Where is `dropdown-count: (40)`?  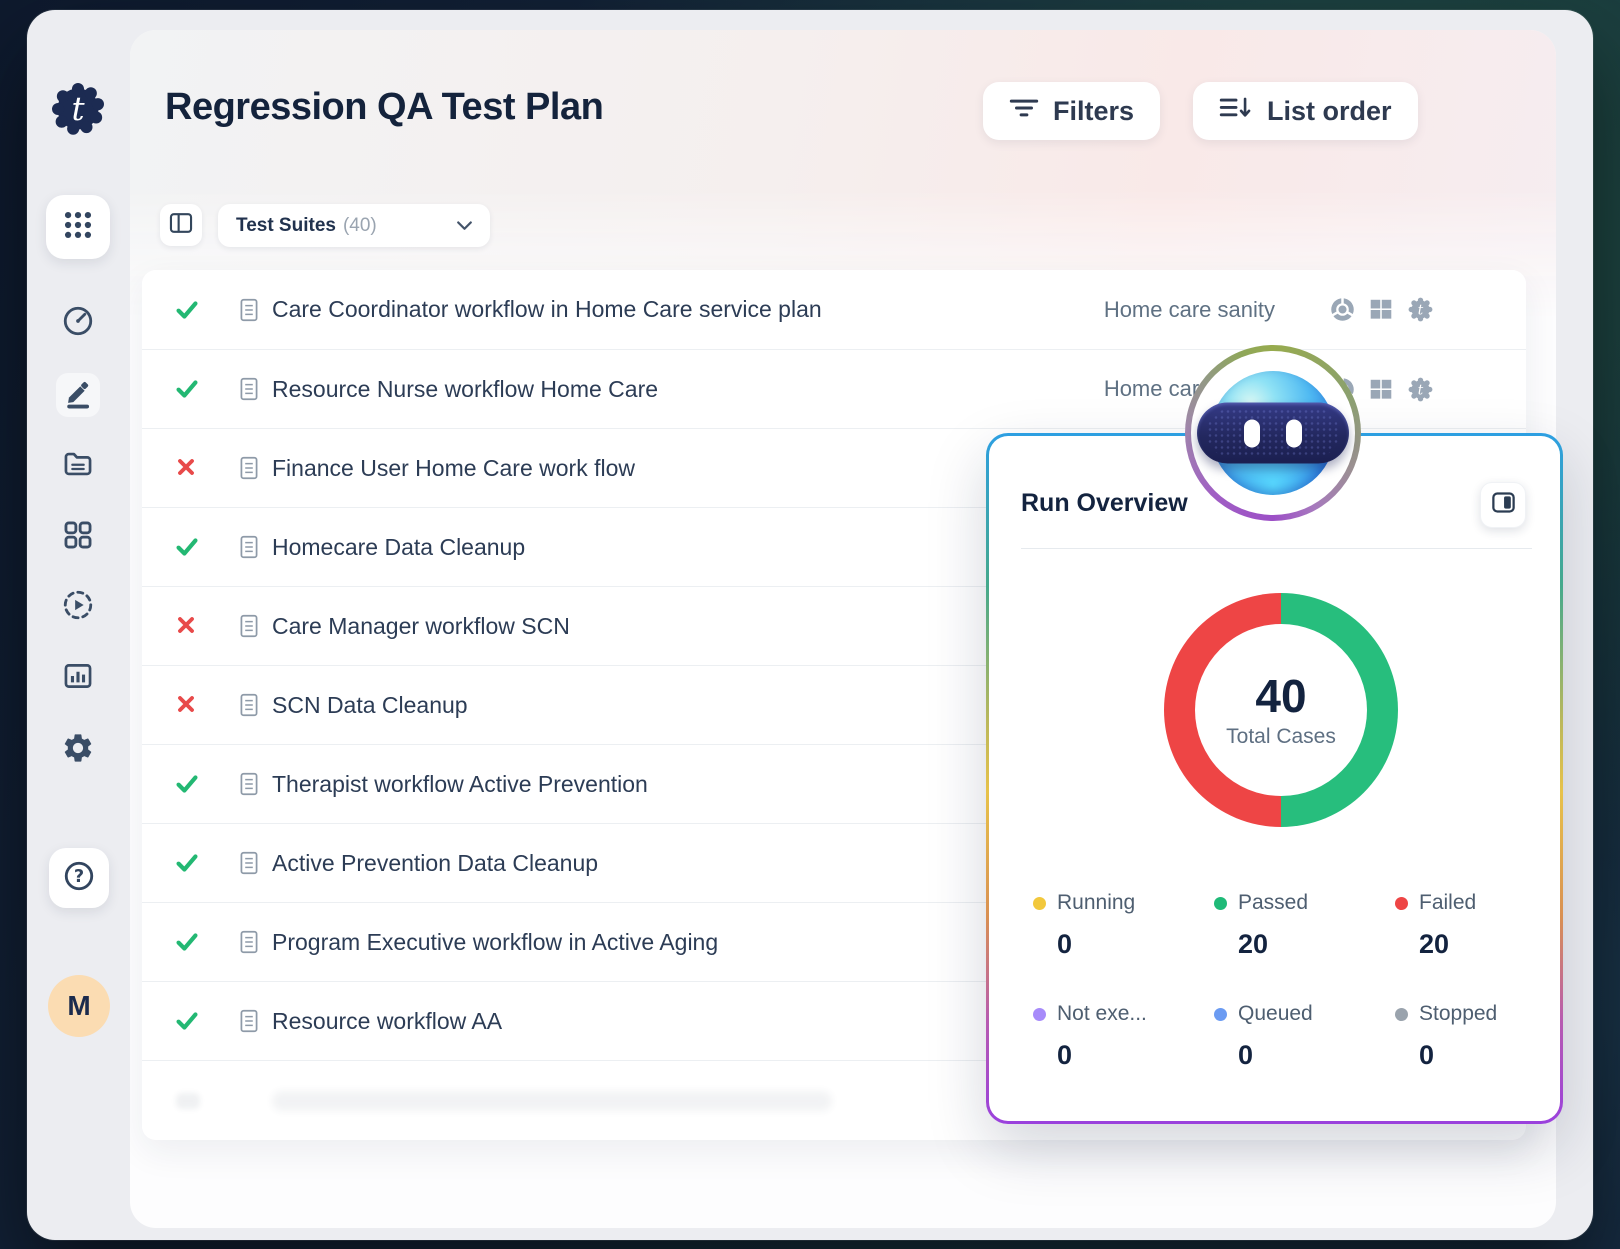 dropdown-count: (40) is located at coordinates (359, 225).